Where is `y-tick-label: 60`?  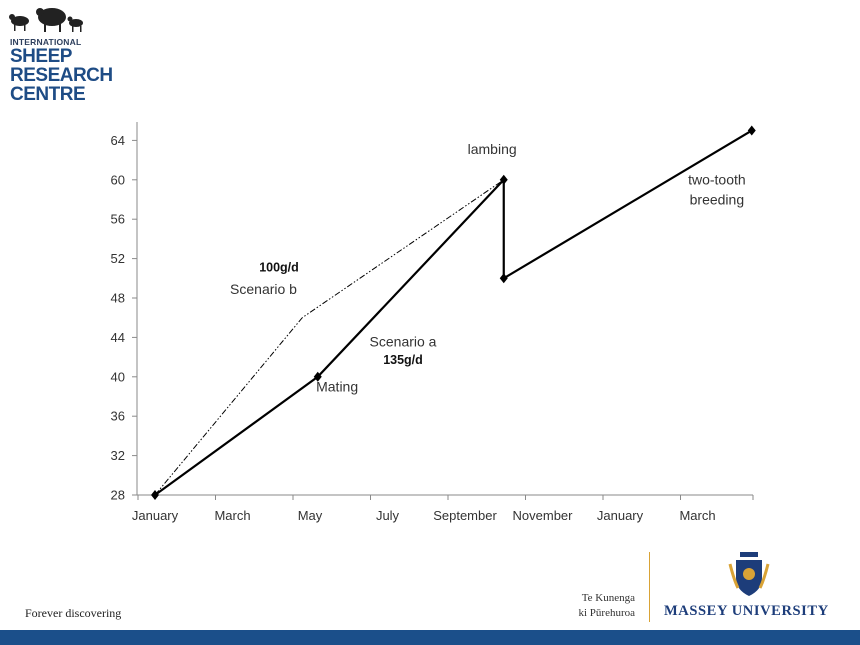 y-tick-label: 60 is located at coordinates (118, 179).